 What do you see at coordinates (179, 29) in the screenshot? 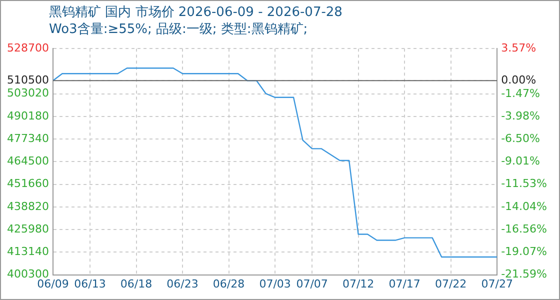
I see `chart-subtitle: Wo3含量:≥55%; 品级:一级; 类型:黑钨精矿;` at bounding box center [179, 29].